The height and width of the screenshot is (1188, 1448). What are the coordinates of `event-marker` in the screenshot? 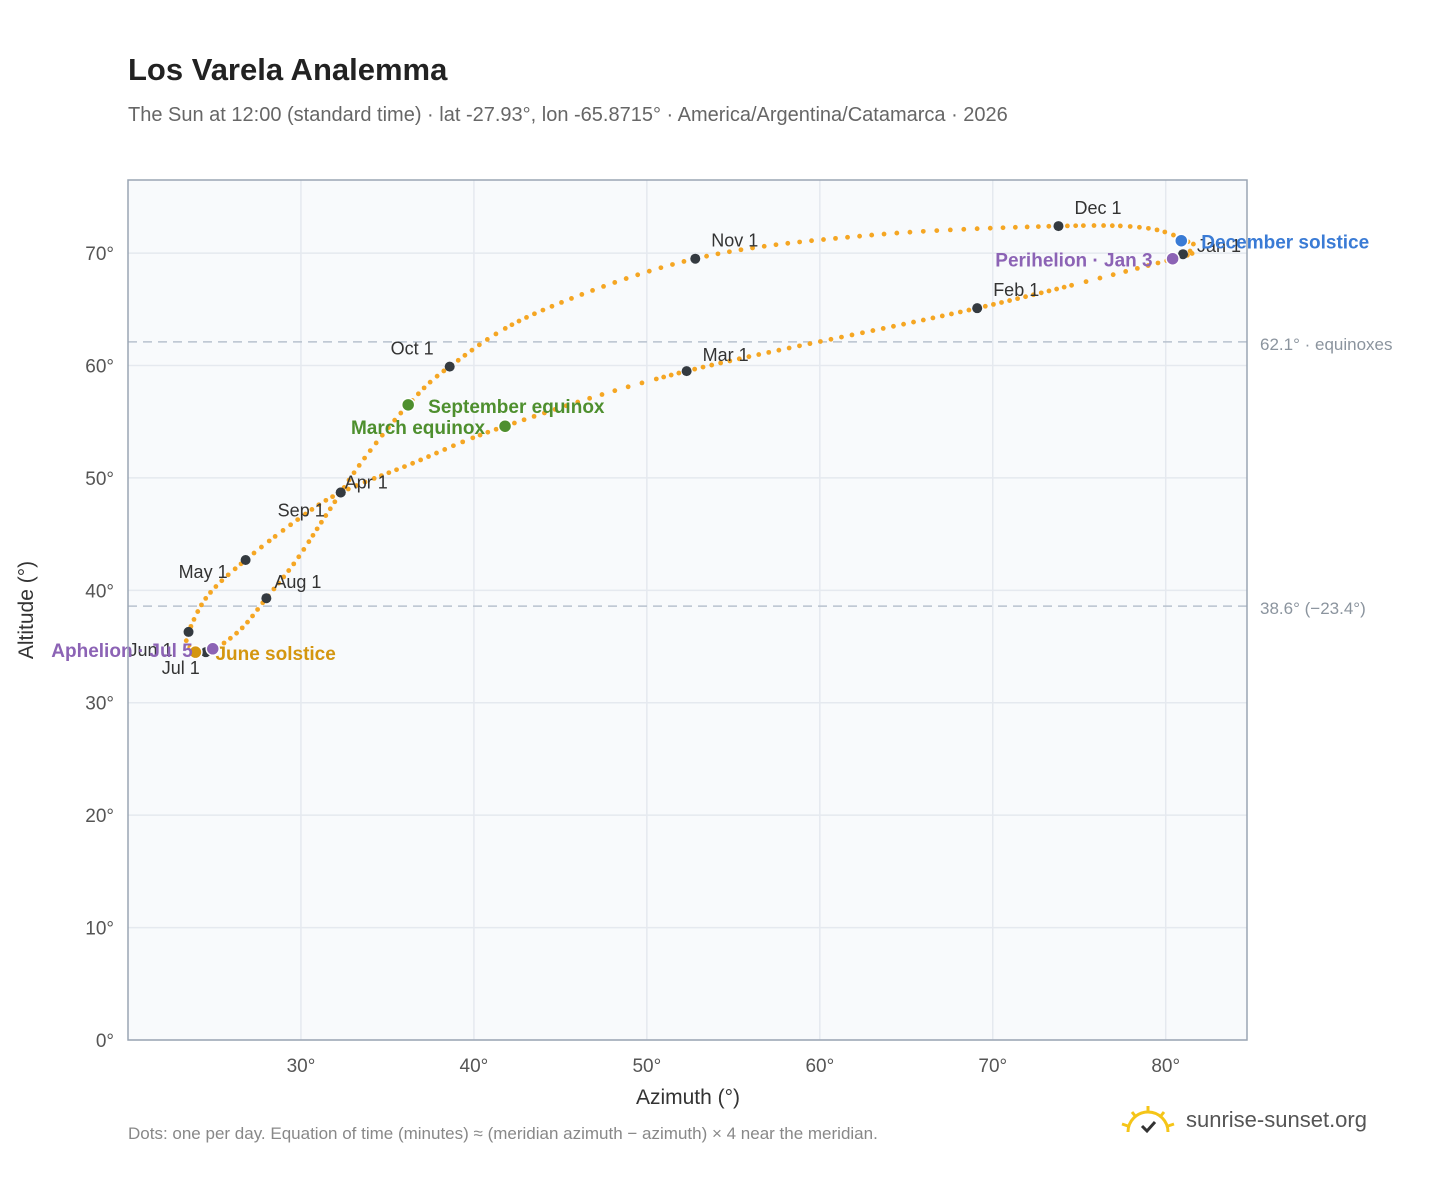 It's located at (408, 405).